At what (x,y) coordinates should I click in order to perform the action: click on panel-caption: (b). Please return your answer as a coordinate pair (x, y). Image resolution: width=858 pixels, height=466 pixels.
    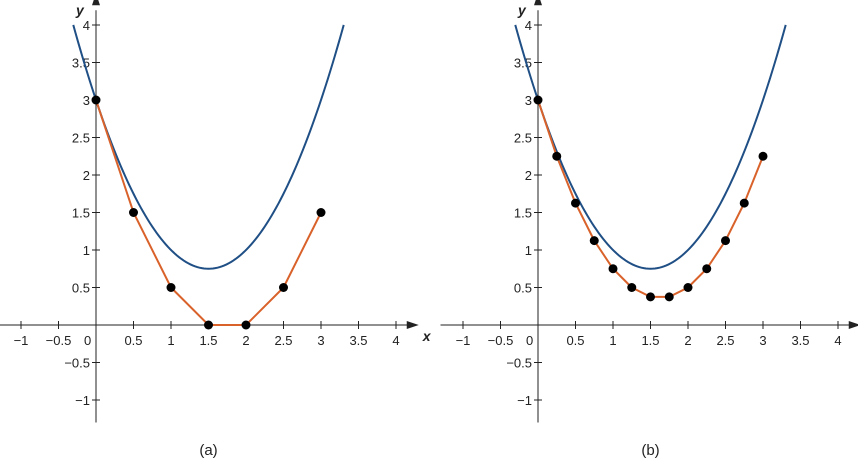
    Looking at the image, I should click on (650, 450).